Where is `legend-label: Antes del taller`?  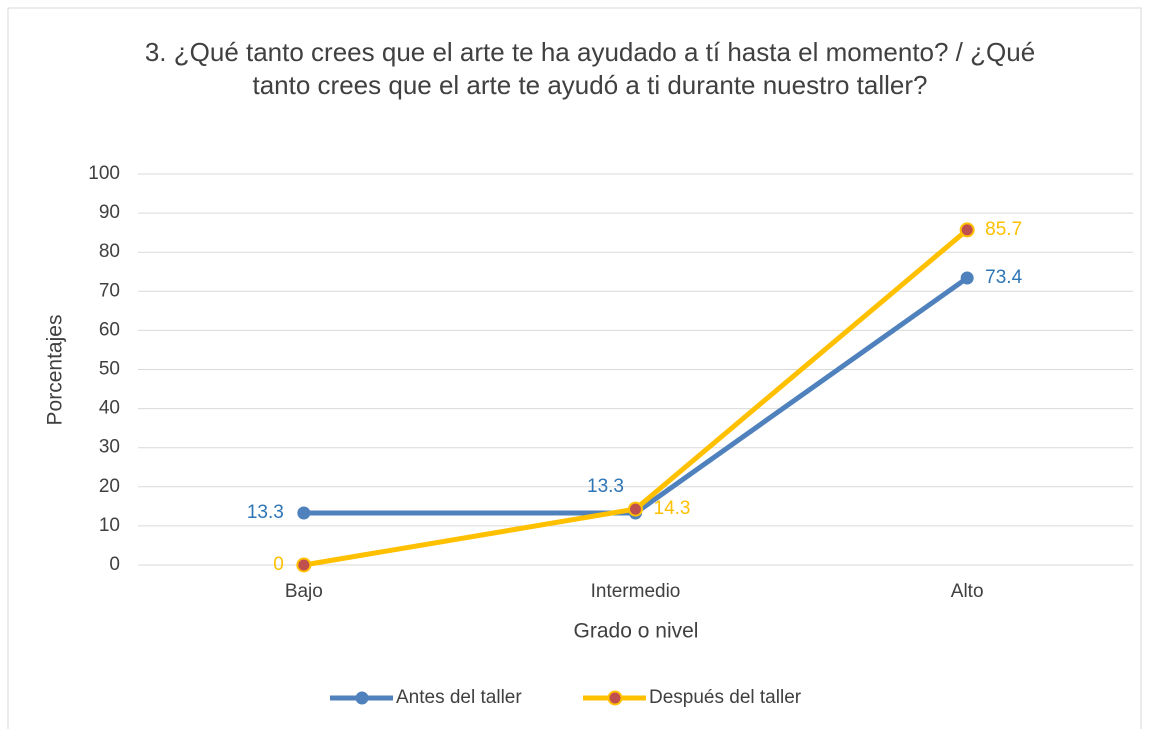 legend-label: Antes del taller is located at coordinates (459, 697).